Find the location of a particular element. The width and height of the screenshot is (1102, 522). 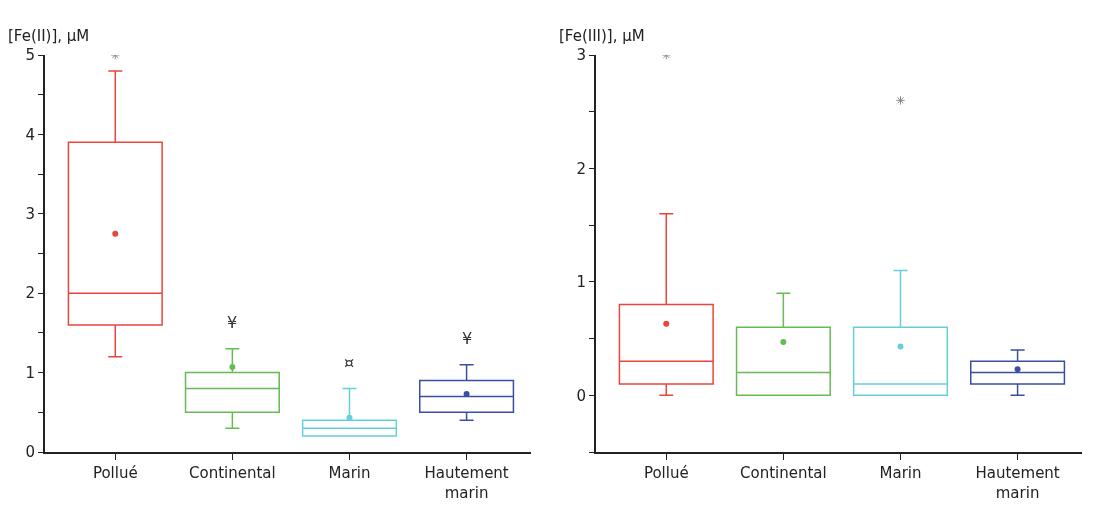

y-axis-title: [Fe(III)], µM is located at coordinates (602, 36).